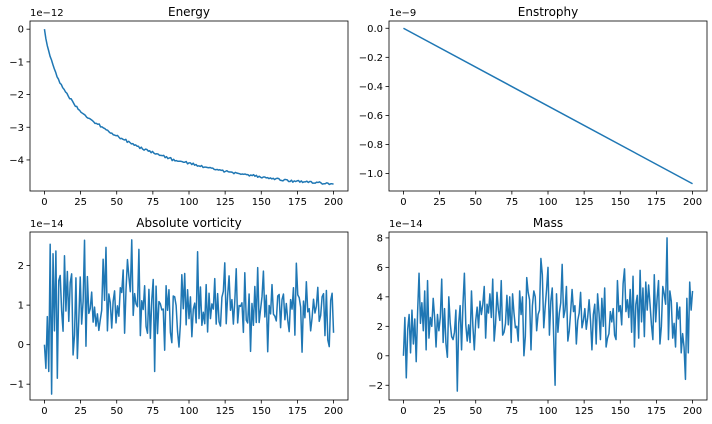  I want to click on y-tick-label: −3, so click(16, 128).